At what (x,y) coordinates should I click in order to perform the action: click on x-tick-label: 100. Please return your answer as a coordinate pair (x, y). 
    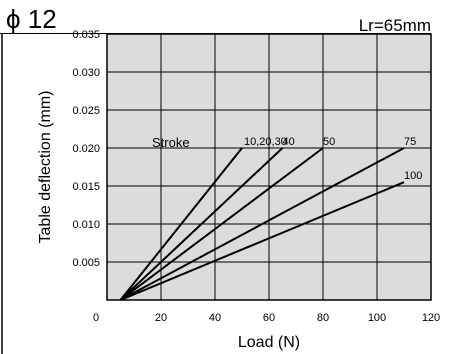
    Looking at the image, I should click on (377, 318).